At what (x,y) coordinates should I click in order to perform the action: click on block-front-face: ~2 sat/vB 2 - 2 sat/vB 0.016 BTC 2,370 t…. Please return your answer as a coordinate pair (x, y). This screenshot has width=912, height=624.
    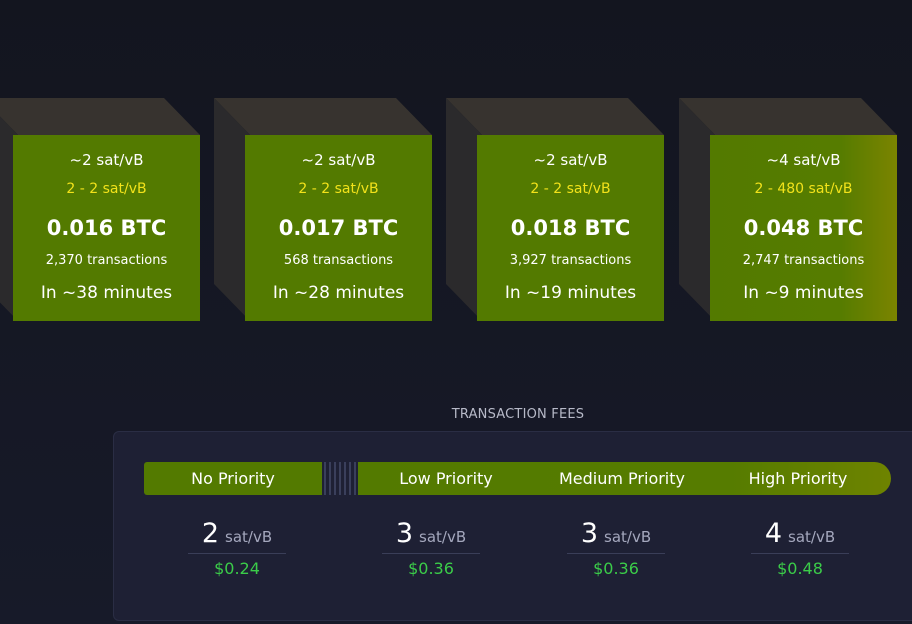
    Looking at the image, I should click on (106, 228).